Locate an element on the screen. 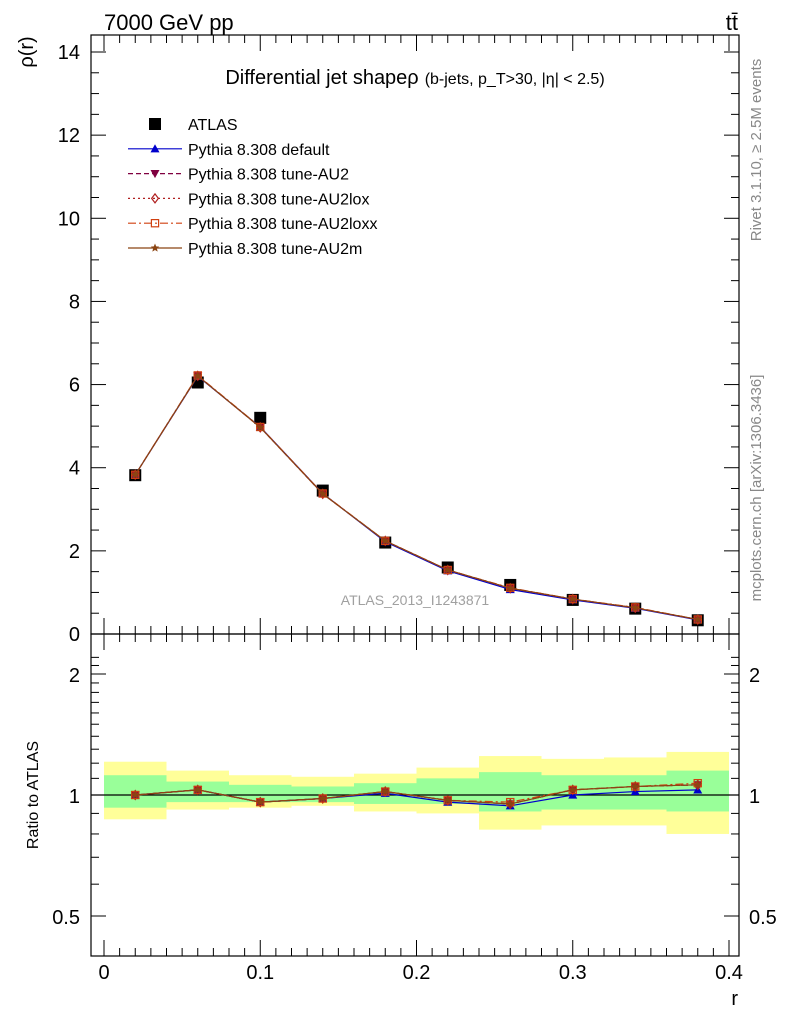  main-y-tick-label: 12 is located at coordinates (69, 136).